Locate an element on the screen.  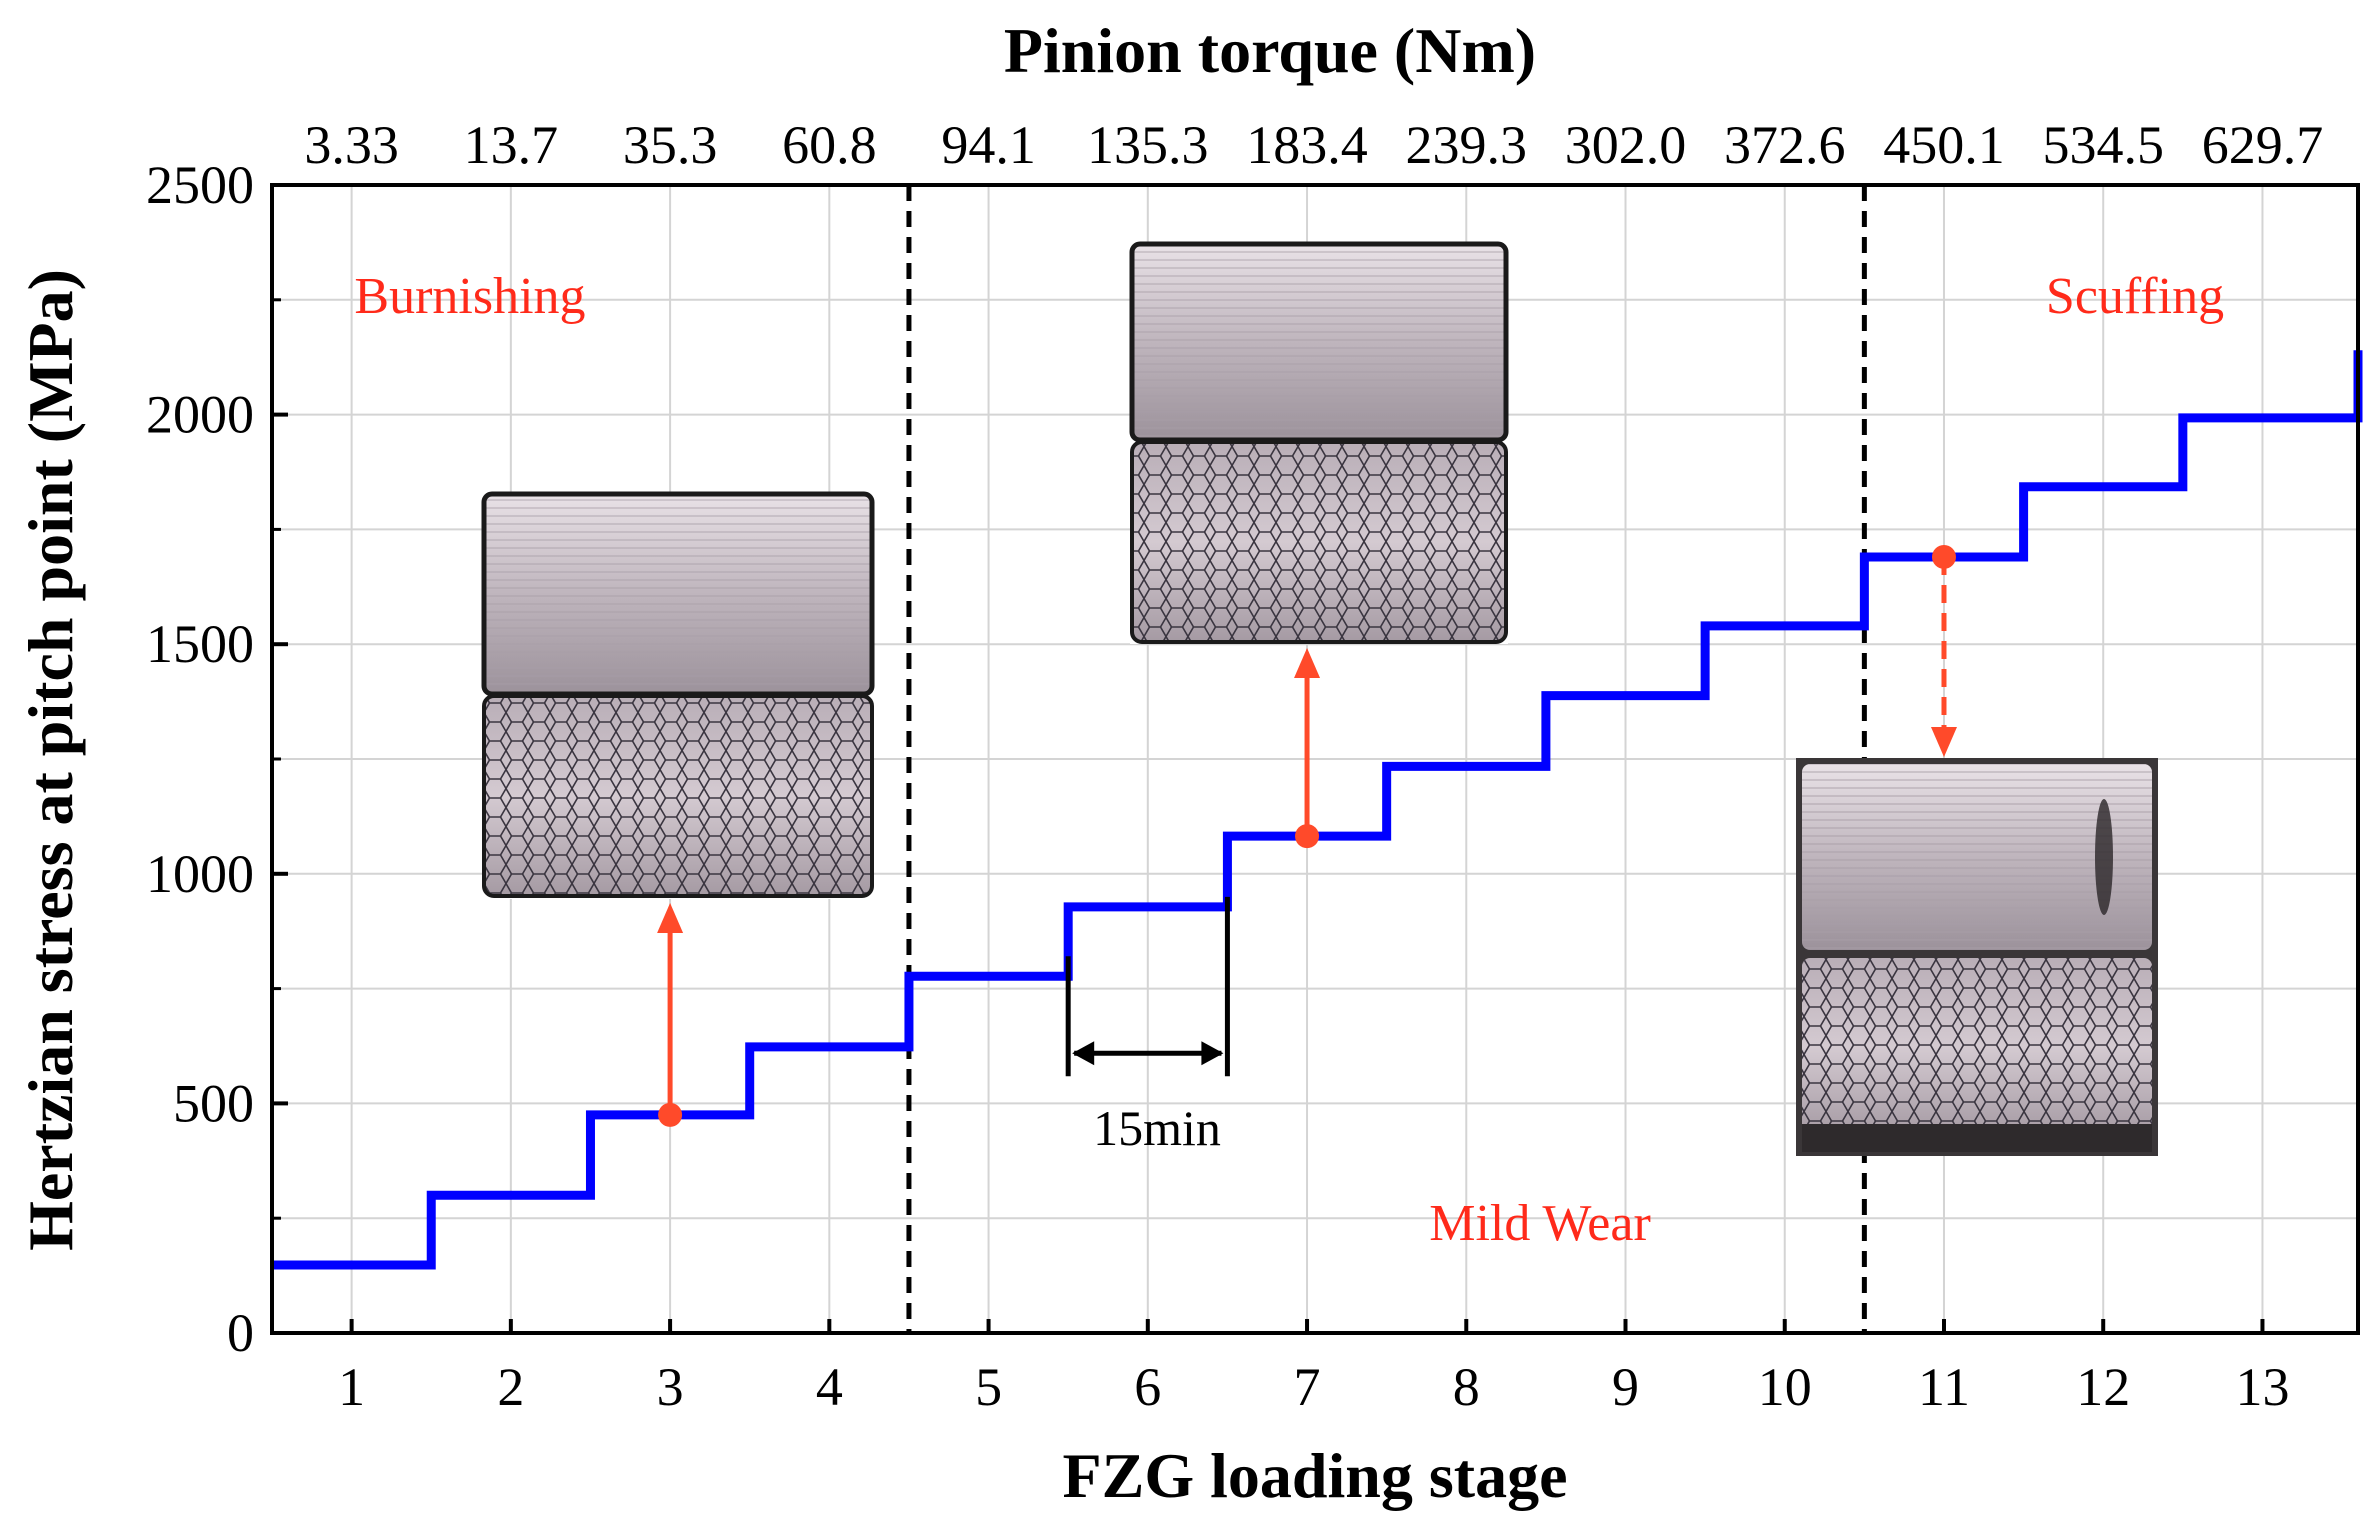
top-tick-label: 302.0 is located at coordinates (1626, 145).